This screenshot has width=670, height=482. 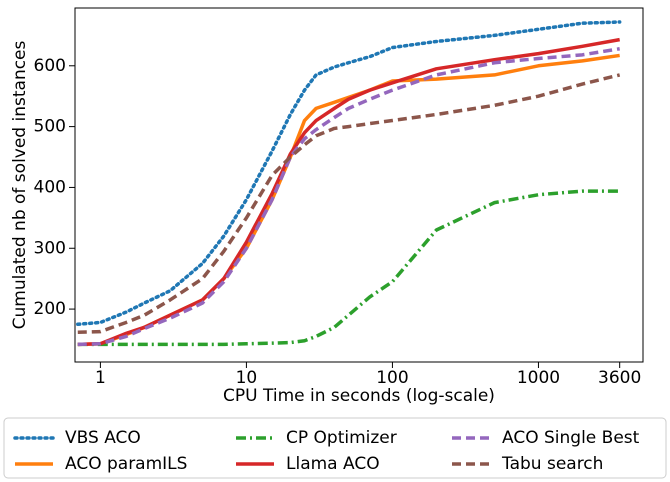 What do you see at coordinates (247, 378) in the screenshot?
I see `x-tick-label: 10` at bounding box center [247, 378].